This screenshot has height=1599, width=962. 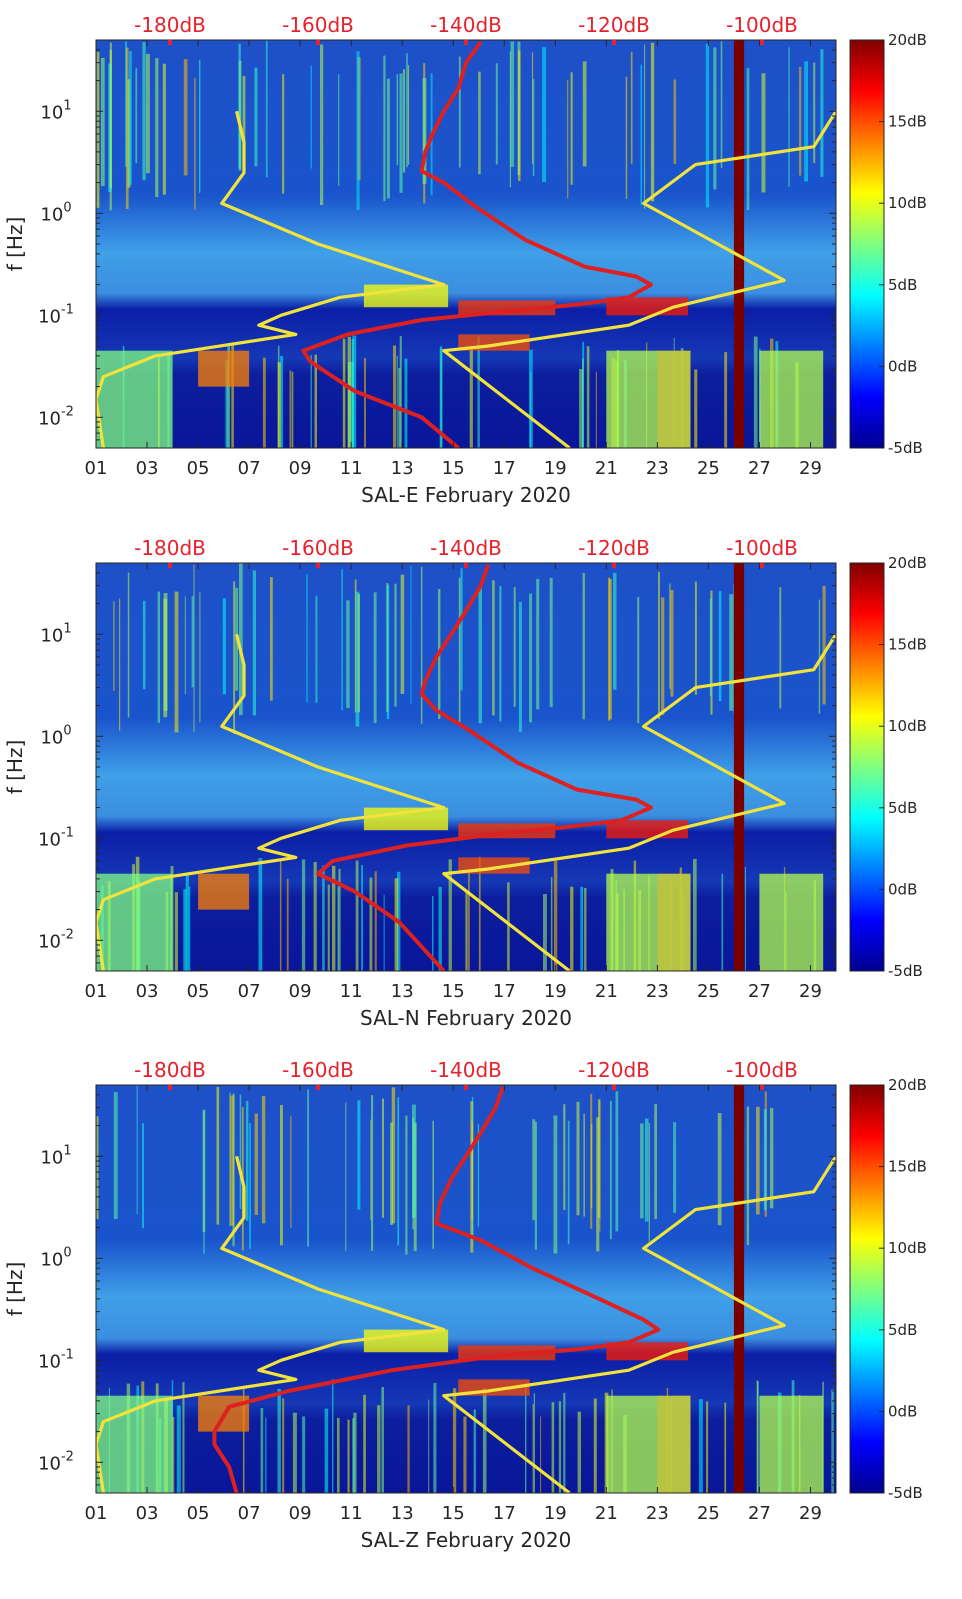 I want to click on x-axis-label: SAL-E February 2020, so click(x=466, y=495).